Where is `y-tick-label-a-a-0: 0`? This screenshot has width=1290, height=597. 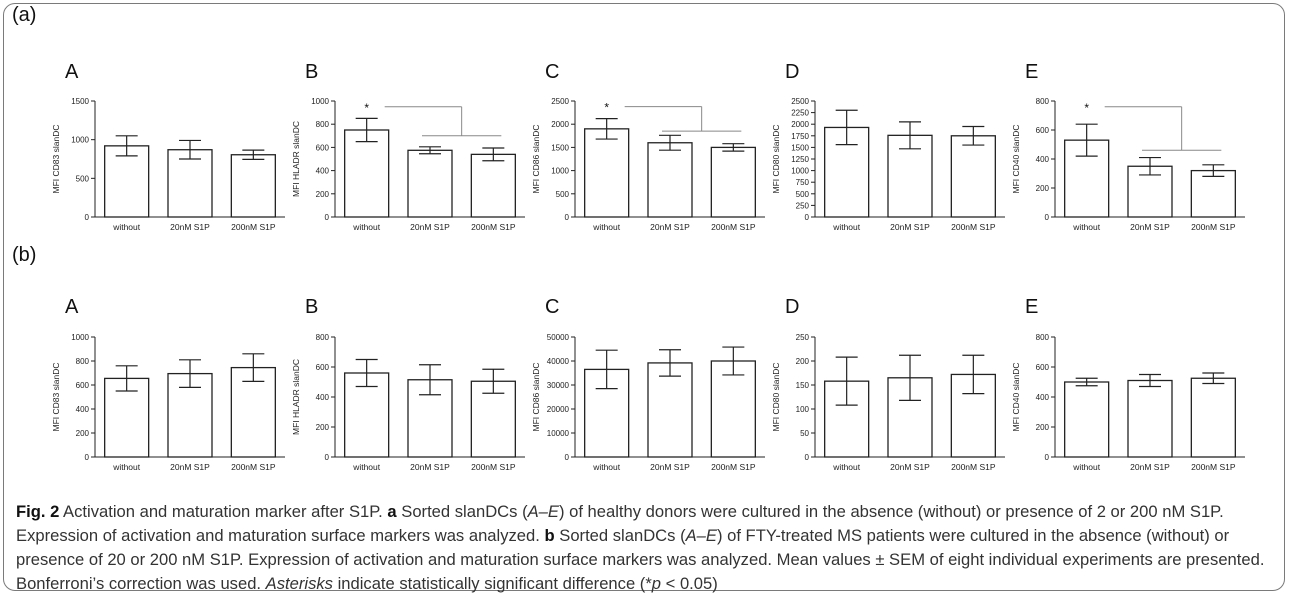 y-tick-label-a-a-0: 0 is located at coordinates (87, 217).